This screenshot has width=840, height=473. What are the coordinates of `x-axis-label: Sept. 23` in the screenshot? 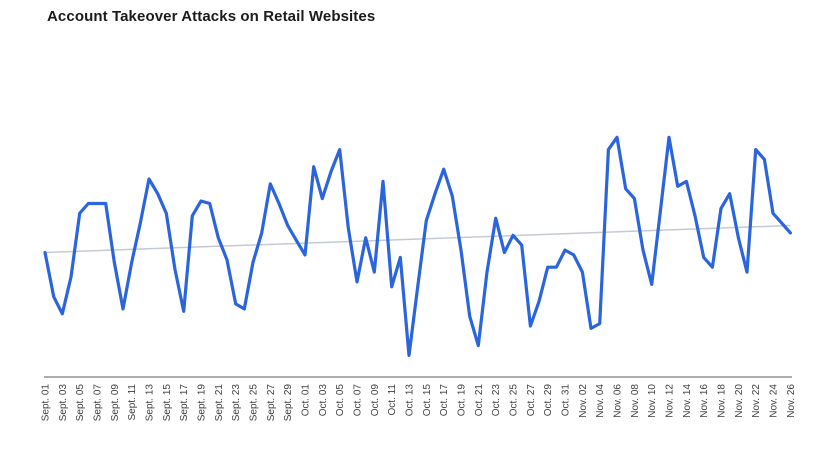 It's located at (236, 403).